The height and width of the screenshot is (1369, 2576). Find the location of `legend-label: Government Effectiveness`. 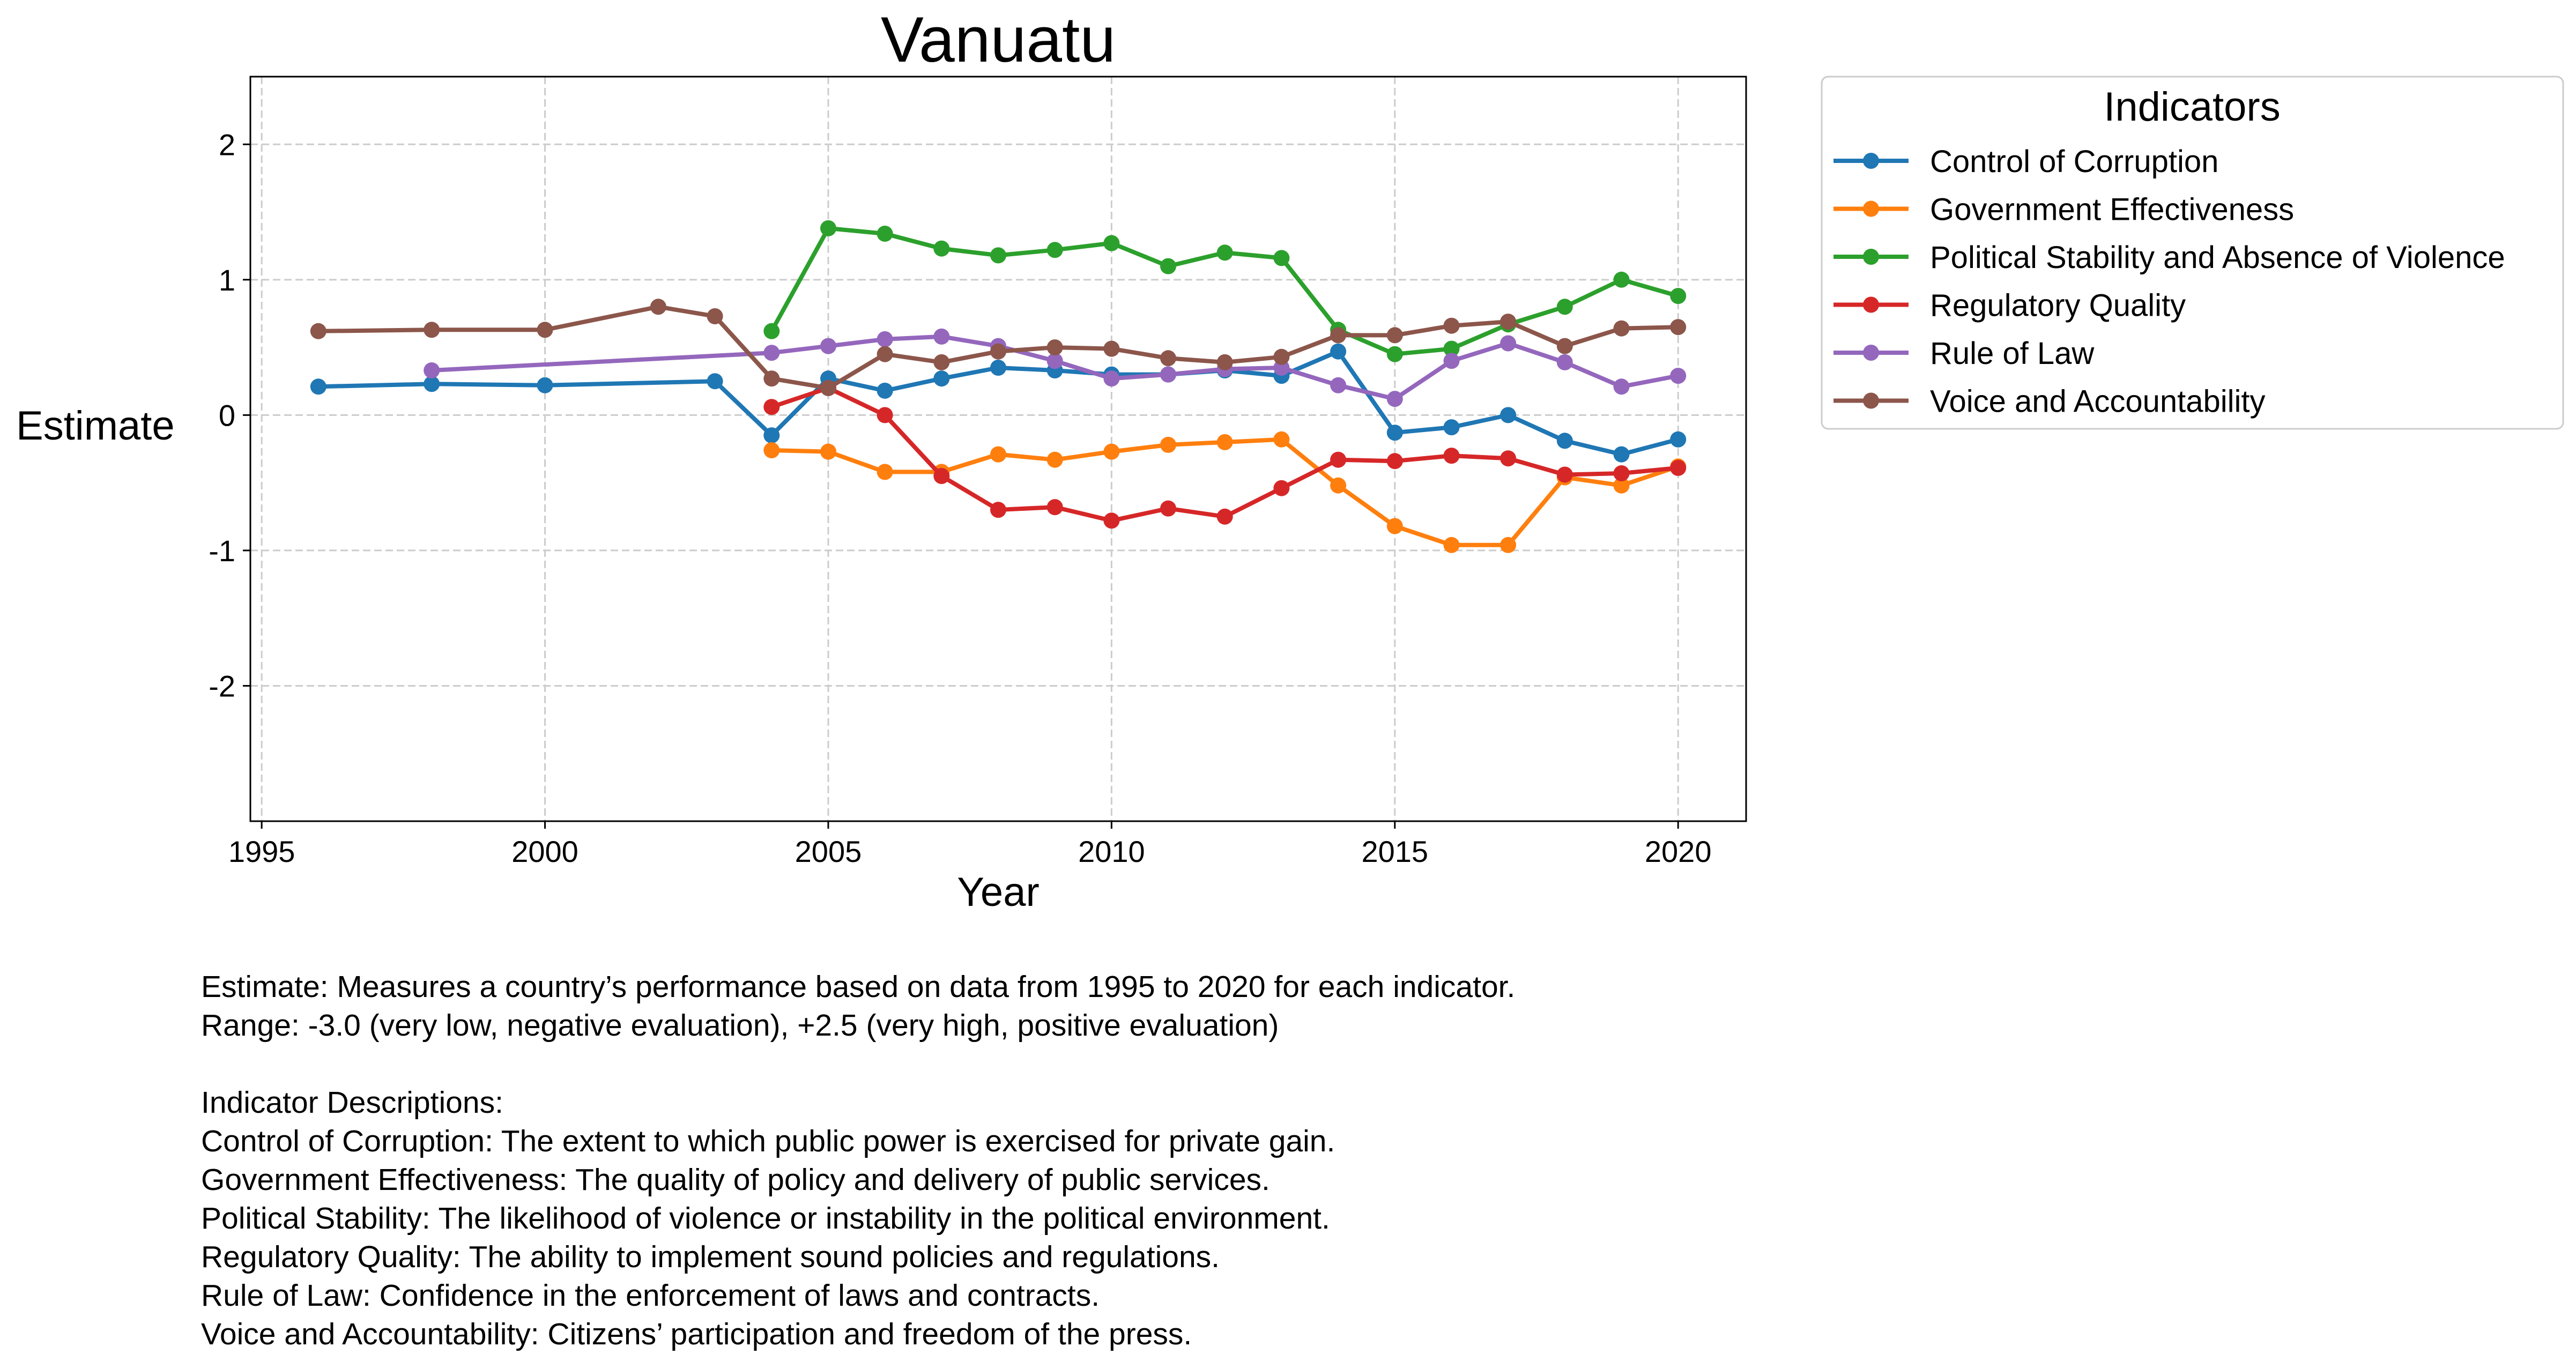

legend-label: Government Effectiveness is located at coordinates (2112, 209).